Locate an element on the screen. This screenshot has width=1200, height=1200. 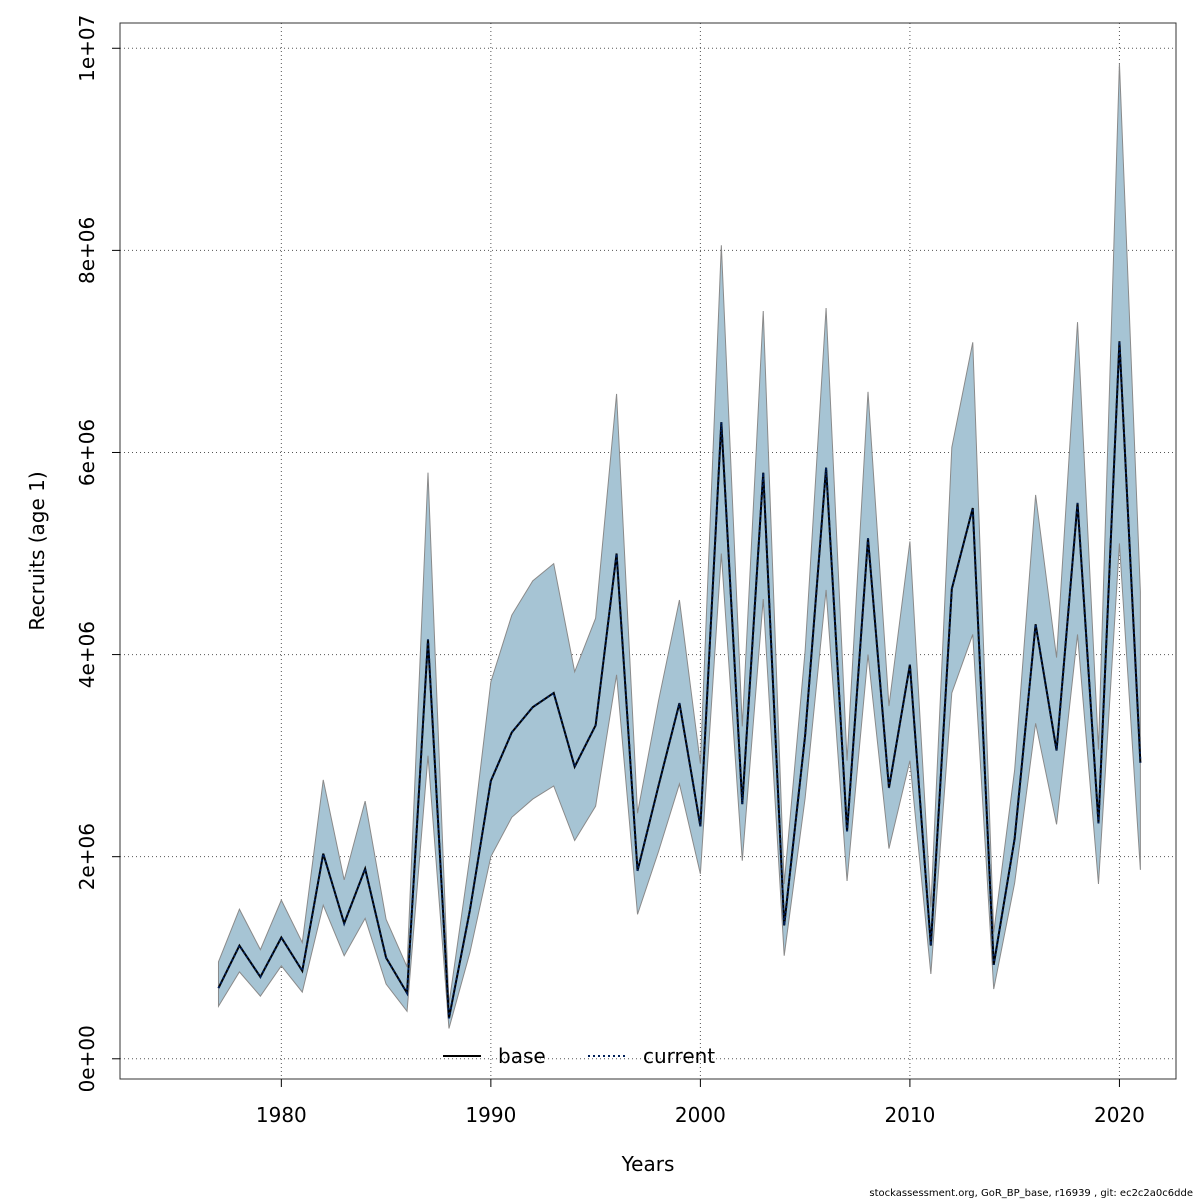
y-tick-label: 6e+06 is located at coordinates (87, 452).